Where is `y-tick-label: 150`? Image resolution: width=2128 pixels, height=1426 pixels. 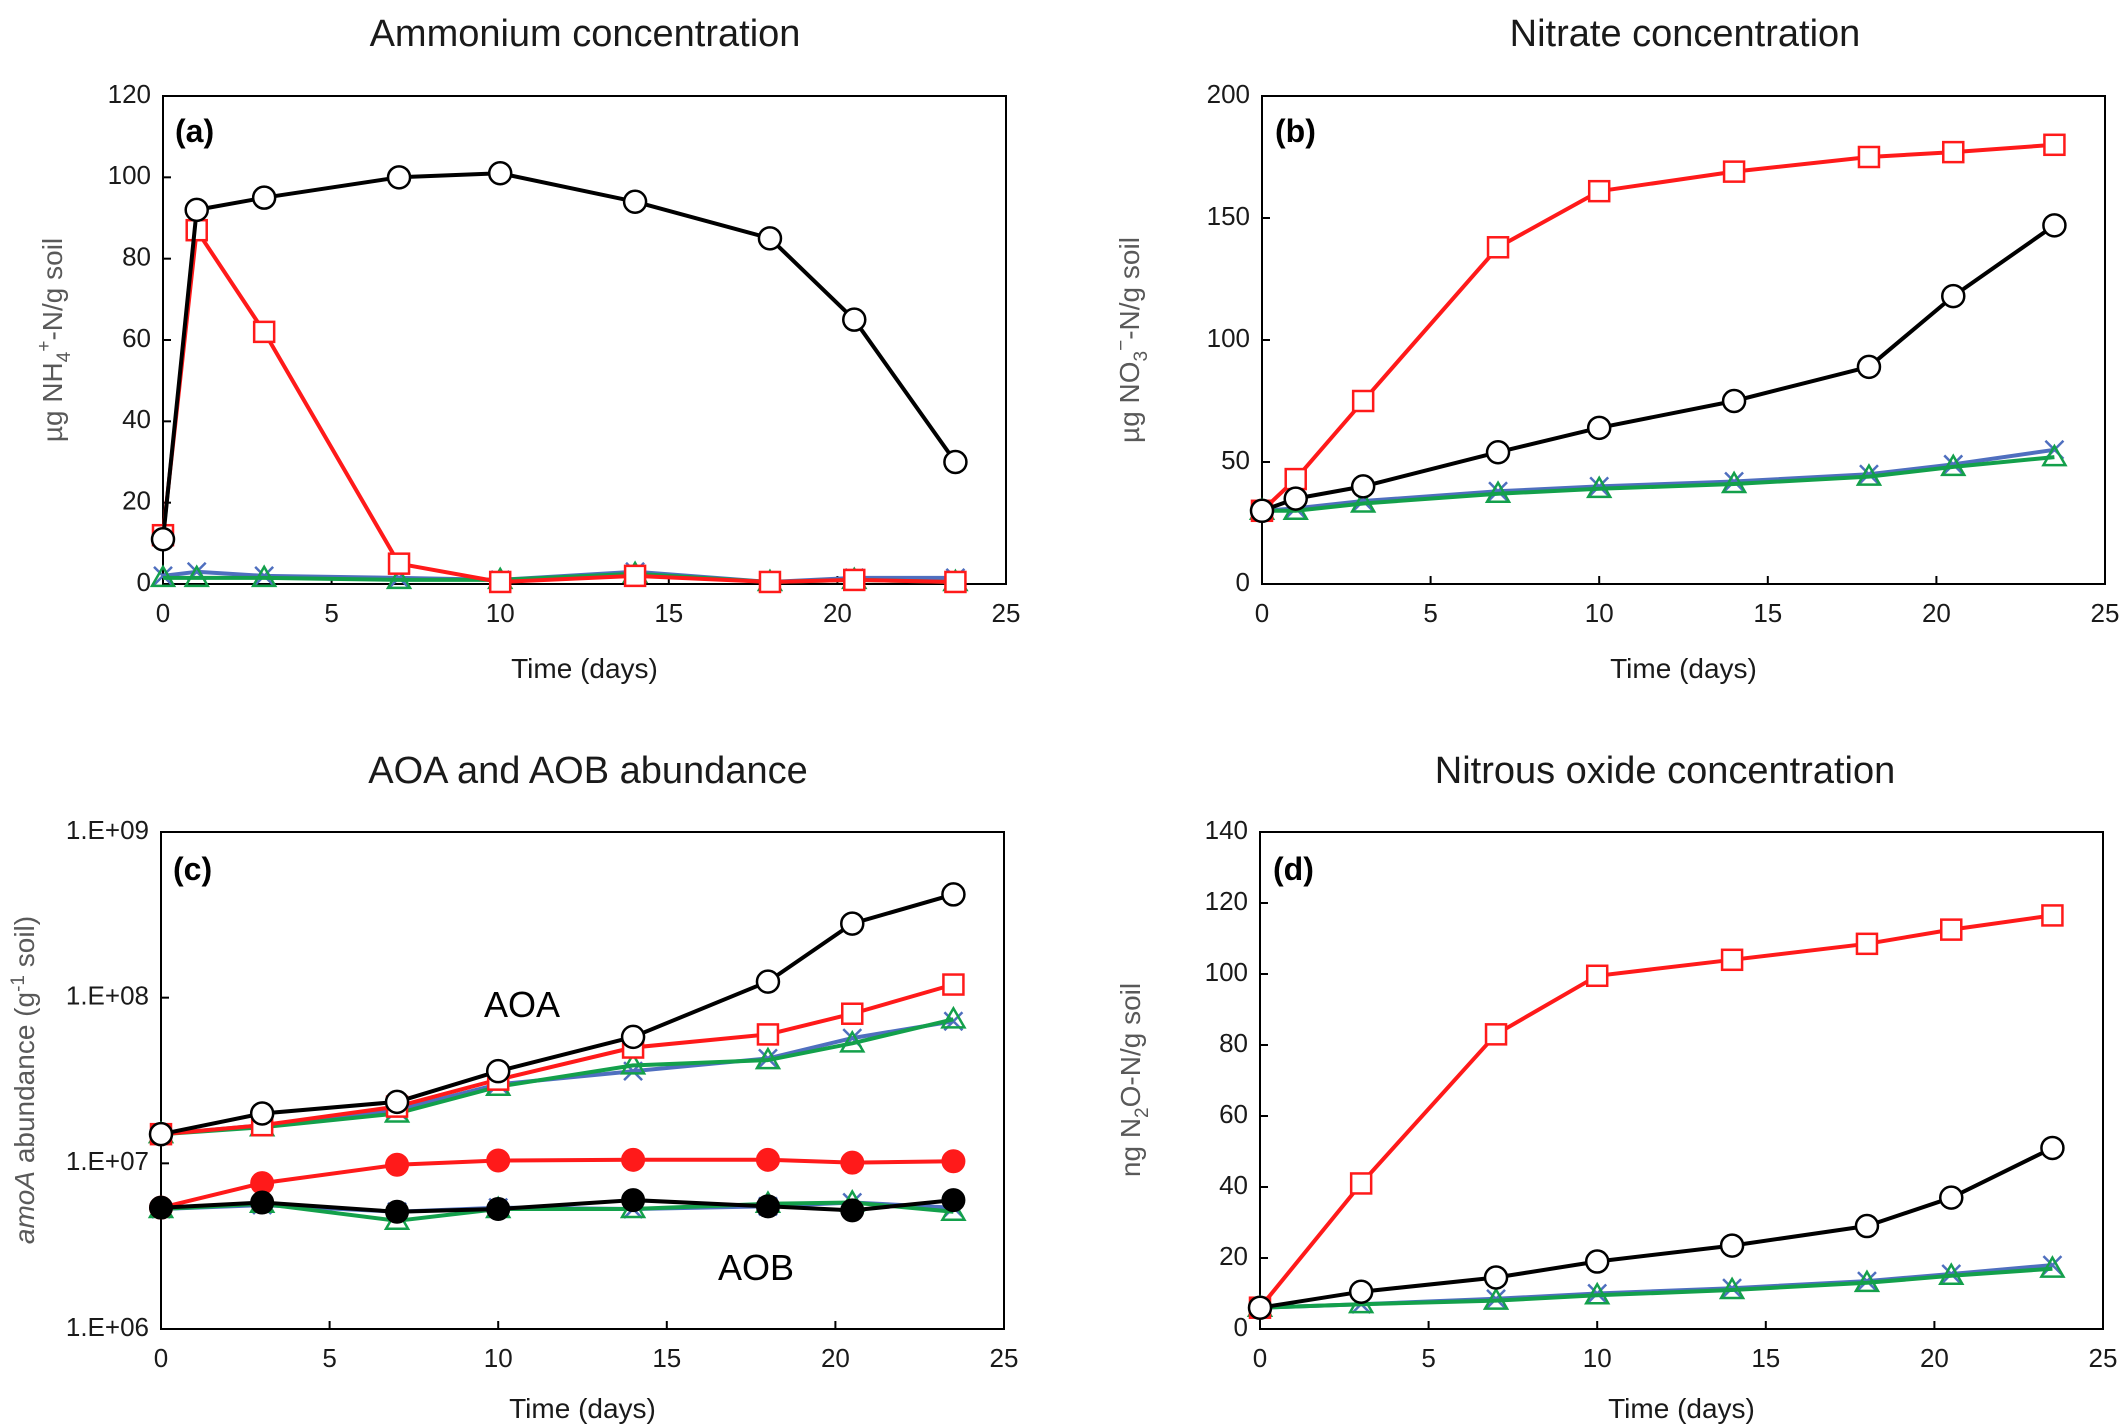 y-tick-label: 150 is located at coordinates (1228, 216).